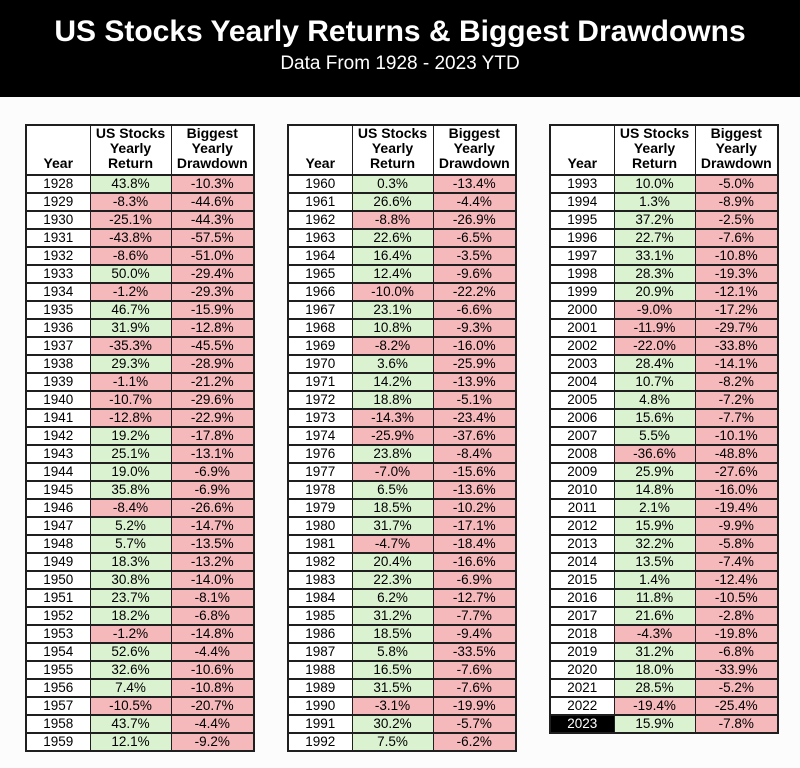 Image resolution: width=800 pixels, height=768 pixels. Describe the element at coordinates (654, 256) in the screenshot. I see `return-cell: 33.1%` at that location.